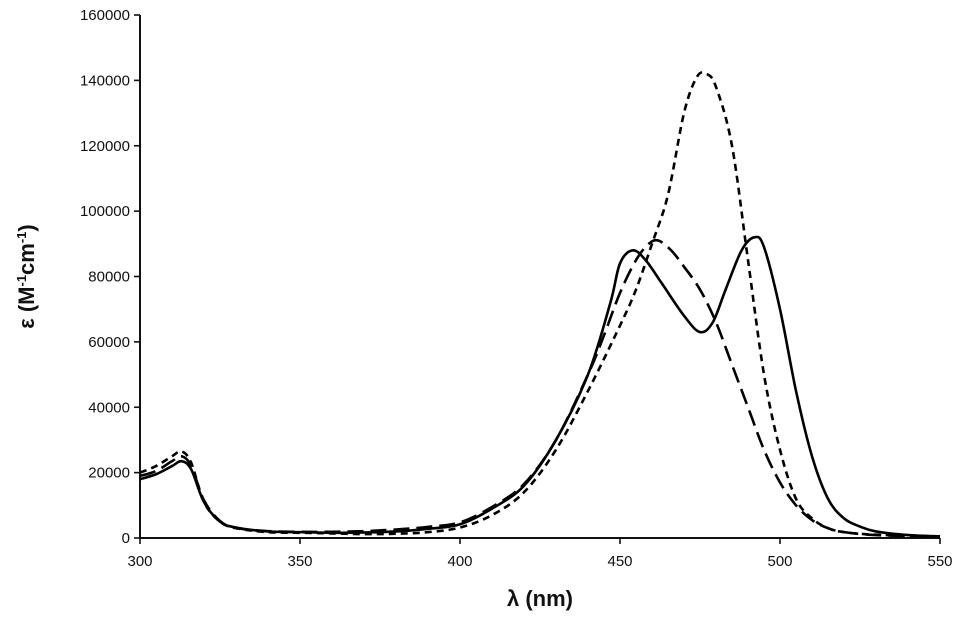  Describe the element at coordinates (105, 211) in the screenshot. I see `y-tick-label: 100000` at that location.